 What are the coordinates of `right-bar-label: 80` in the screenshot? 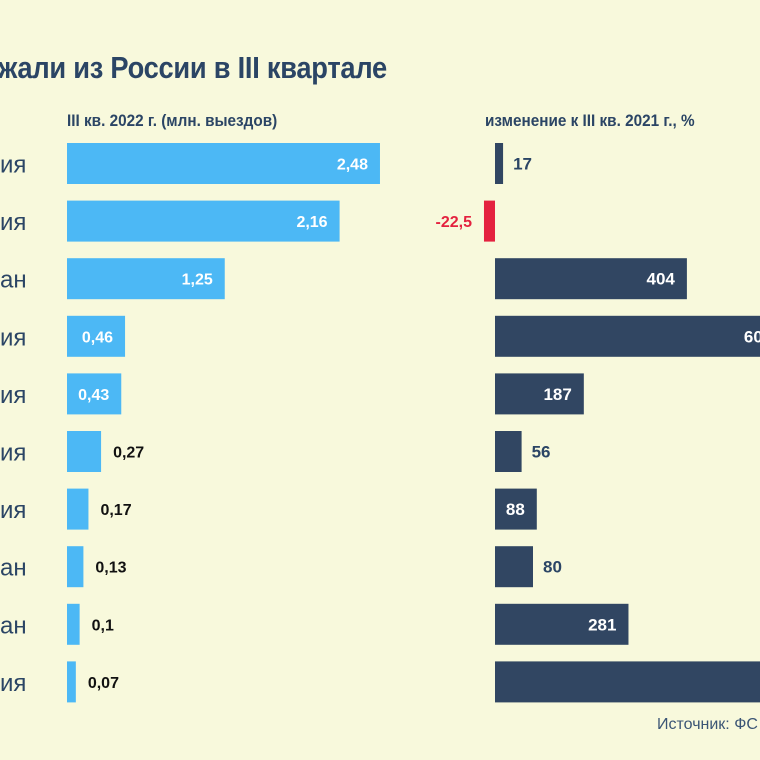 It's located at (552, 567).